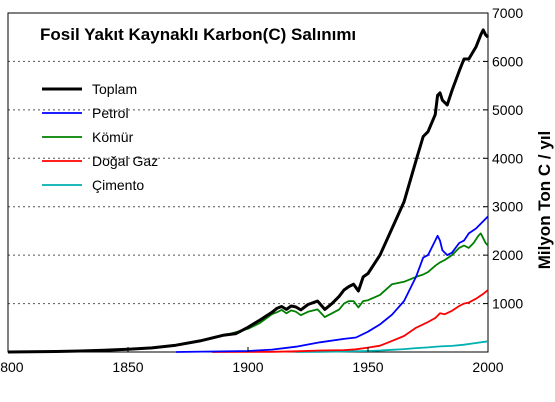 The width and height of the screenshot is (555, 402). I want to click on legend-label-dog-al-gaz: Doğal Gaz, so click(125, 161).